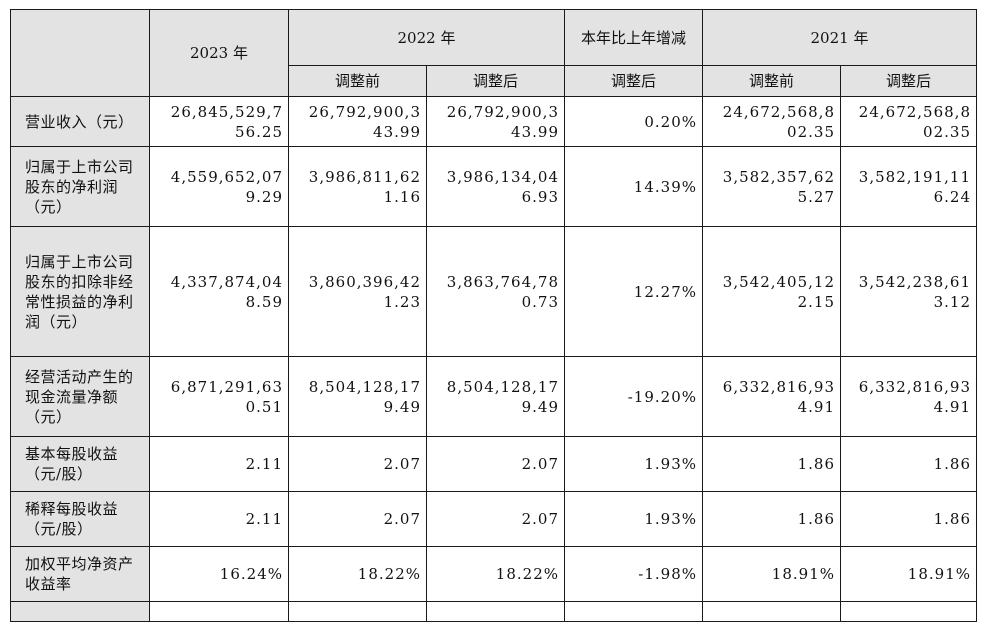 The height and width of the screenshot is (623, 983). What do you see at coordinates (914, 176) in the screenshot?
I see `cell-value-line: 3,582,191,11` at bounding box center [914, 176].